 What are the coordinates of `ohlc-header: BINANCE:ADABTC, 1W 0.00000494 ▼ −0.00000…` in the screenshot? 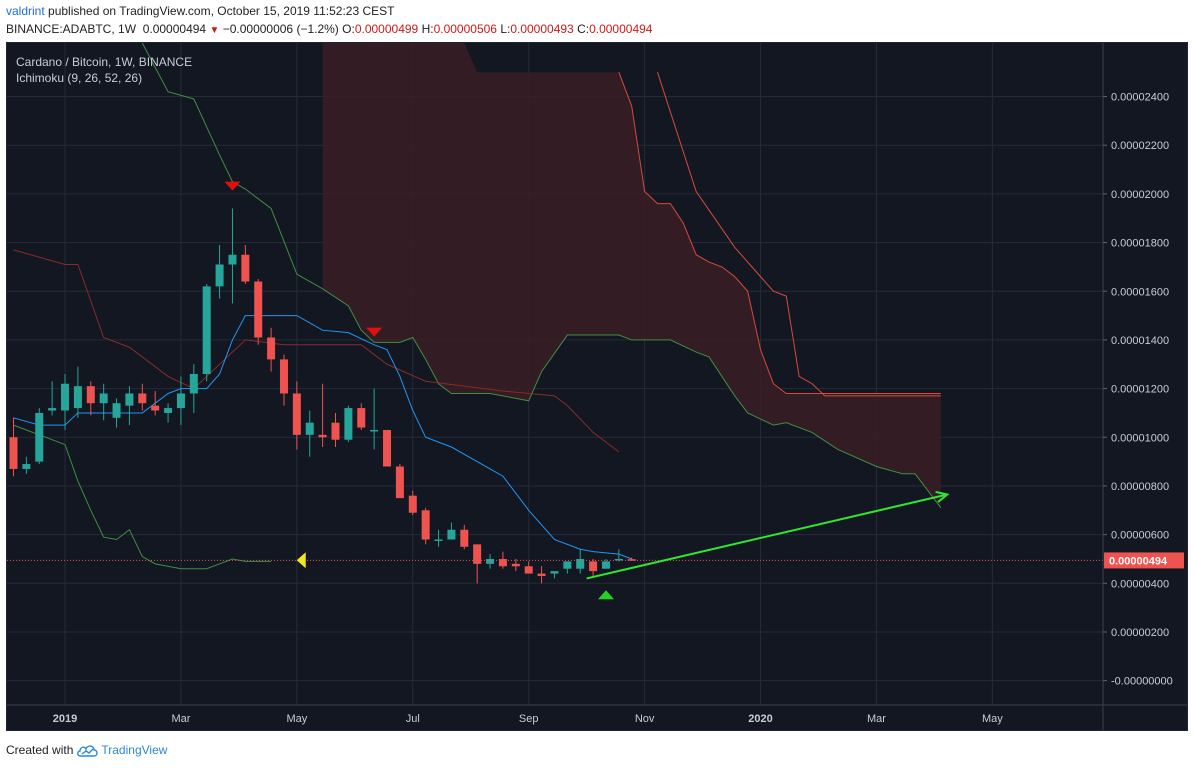 It's located at (329, 29).